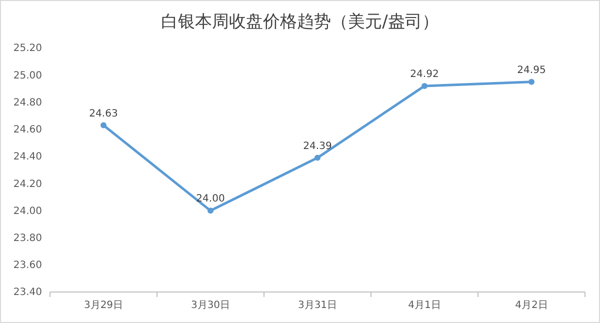 The width and height of the screenshot is (600, 323). I want to click on y-tick-label: 24.20, so click(27, 184).